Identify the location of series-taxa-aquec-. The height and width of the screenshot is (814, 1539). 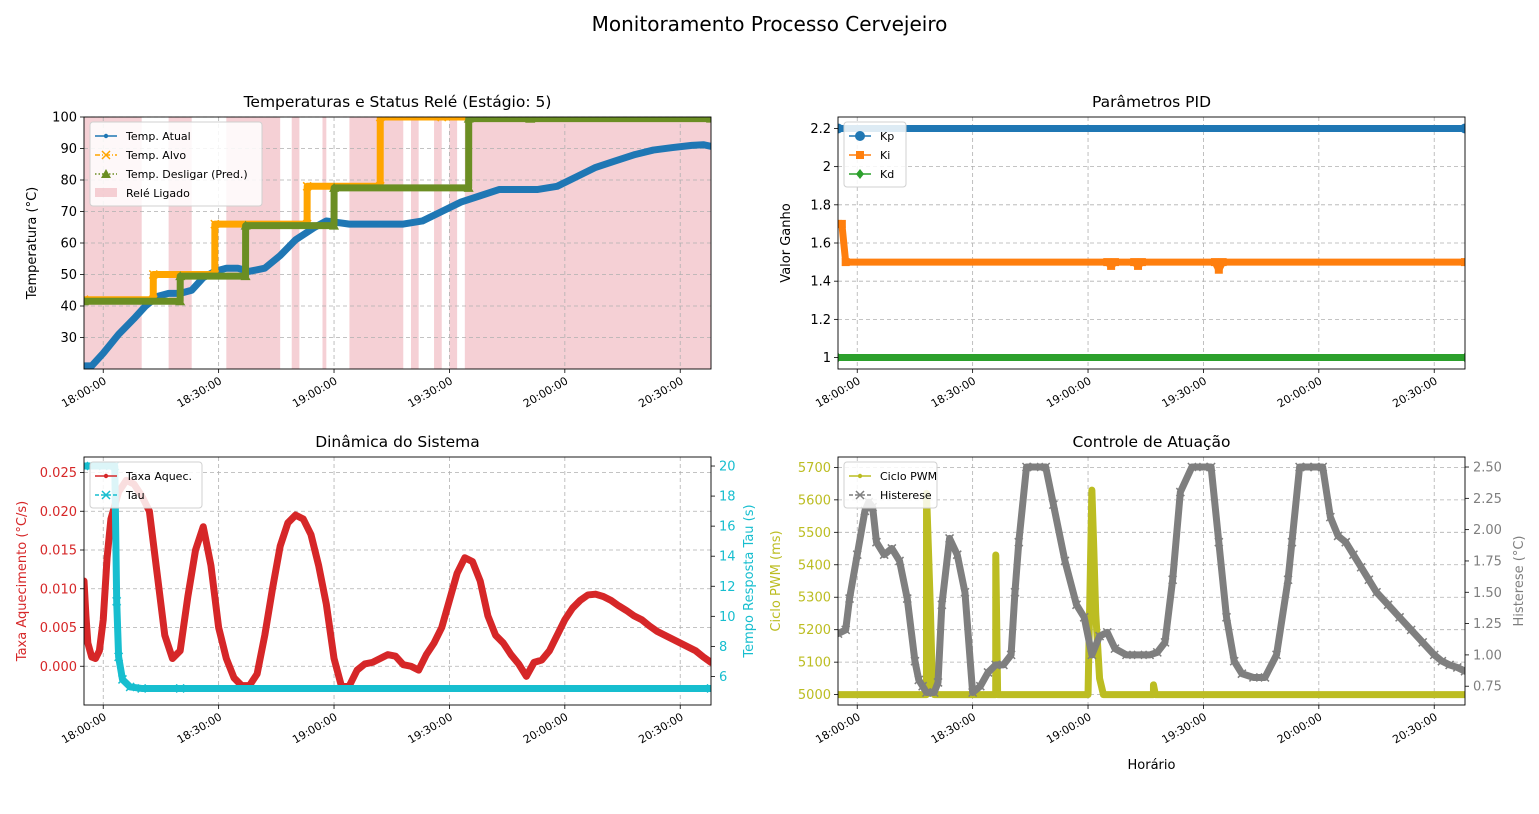
(397, 583).